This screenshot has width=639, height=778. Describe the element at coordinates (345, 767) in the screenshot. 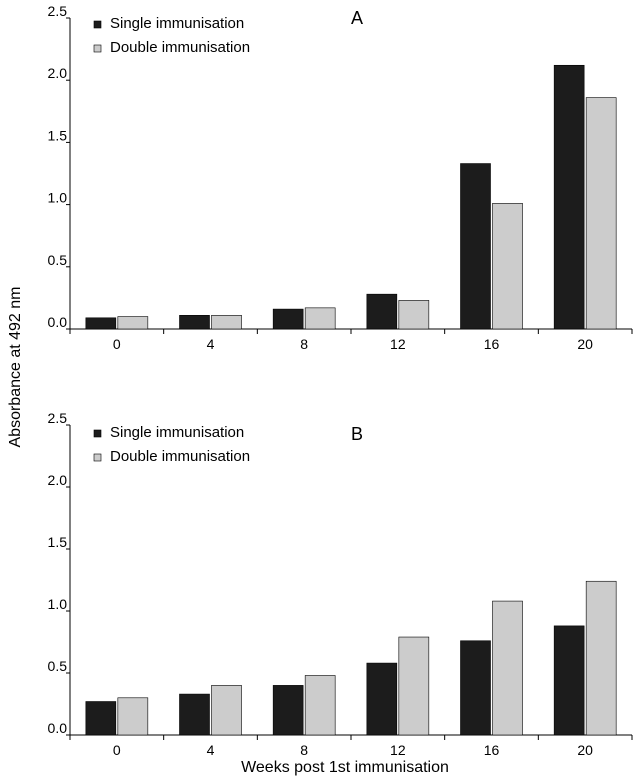

I see `x-axis-title: Weeks post 1st immunisation` at that location.